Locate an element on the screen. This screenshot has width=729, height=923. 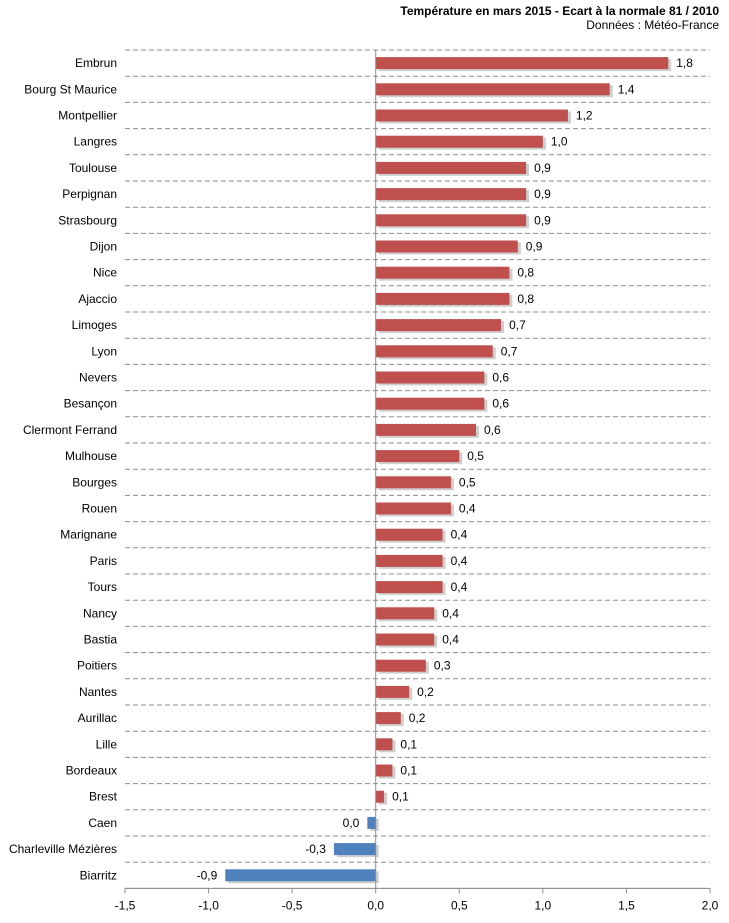
category-label: Toulouse is located at coordinates (93, 168).